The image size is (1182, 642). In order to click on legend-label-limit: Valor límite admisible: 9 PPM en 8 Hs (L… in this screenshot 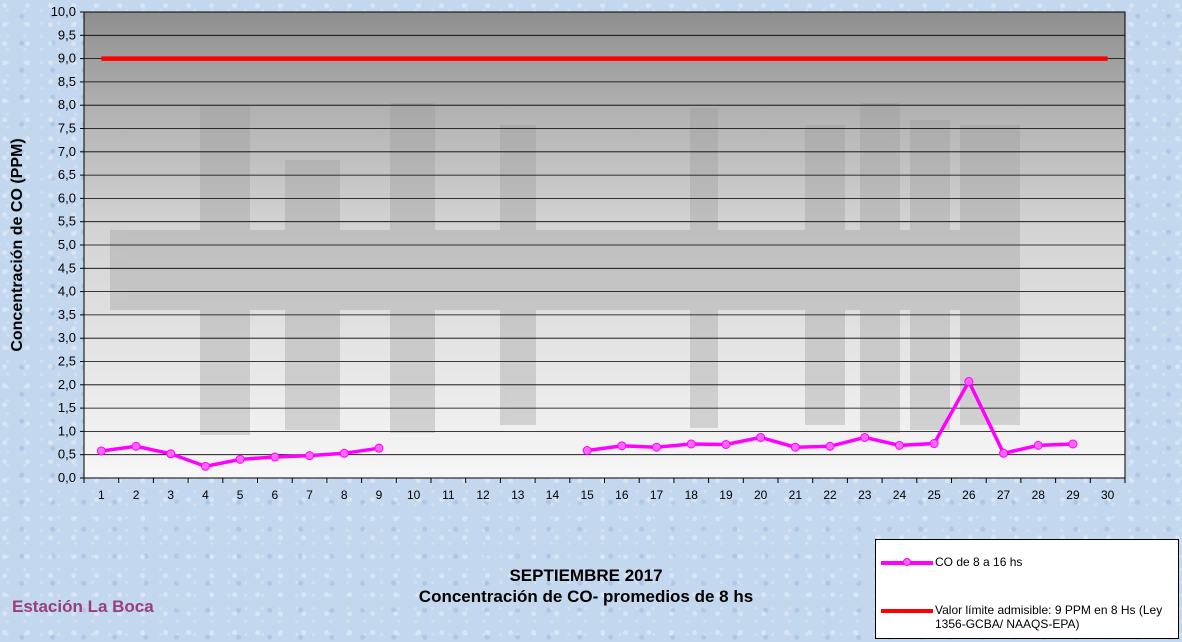, I will do `click(1049, 617)`.